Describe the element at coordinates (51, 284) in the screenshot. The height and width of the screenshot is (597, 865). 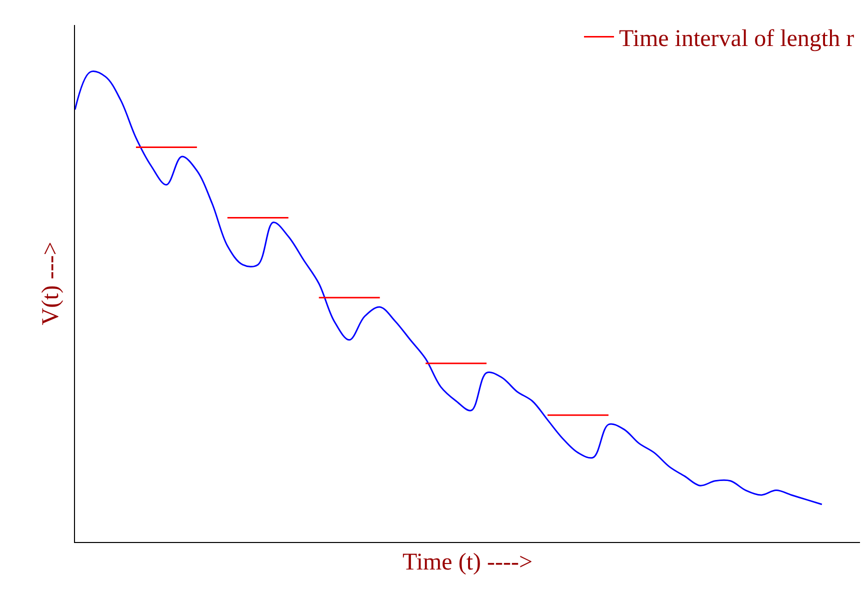
I see `y-axis-title: V(t) --->` at that location.